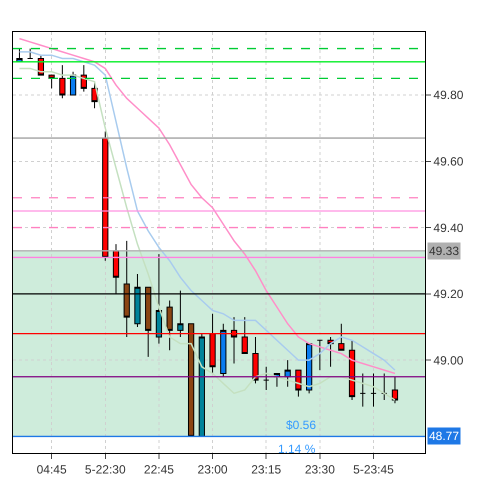 Image resolution: width=487 pixels, height=488 pixels. Describe the element at coordinates (448, 360) in the screenshot. I see `y-tick-label: 49.00` at that location.